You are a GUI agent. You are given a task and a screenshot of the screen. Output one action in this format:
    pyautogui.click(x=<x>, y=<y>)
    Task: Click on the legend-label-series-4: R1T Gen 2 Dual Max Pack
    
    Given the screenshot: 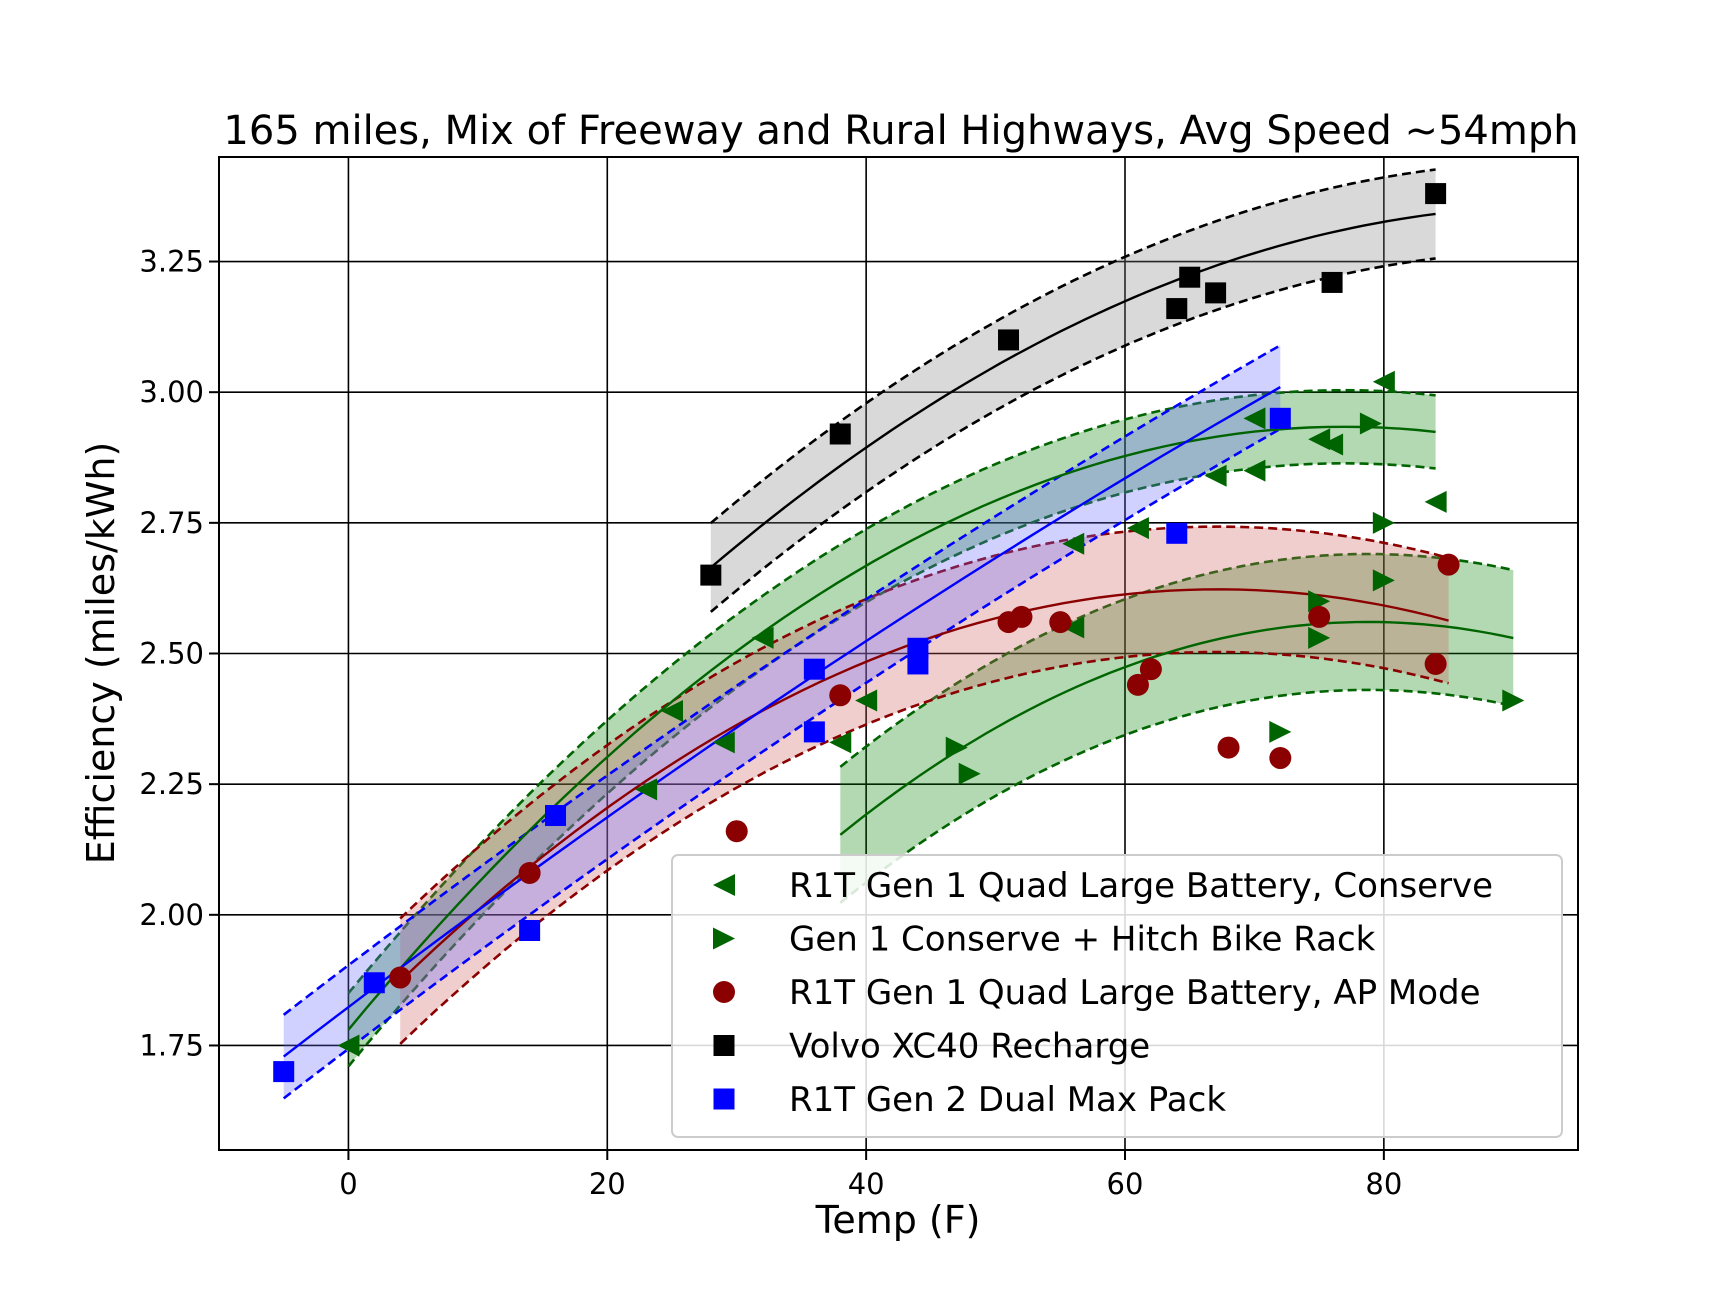 What is the action you would take?
    pyautogui.click(x=1007, y=1100)
    